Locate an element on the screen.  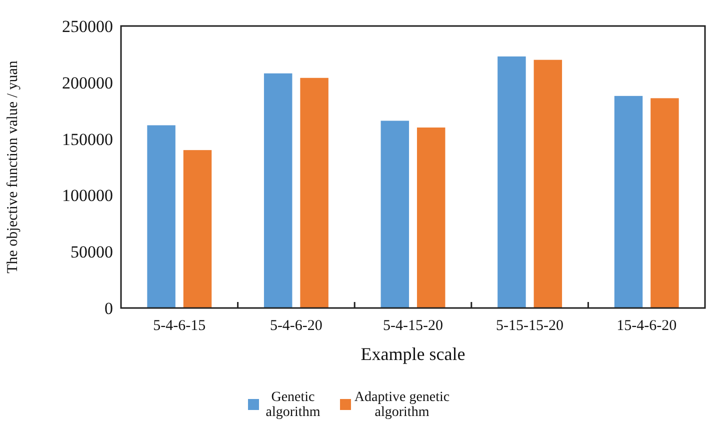
x-tick-label: 15-4-6-20 is located at coordinates (646, 326).